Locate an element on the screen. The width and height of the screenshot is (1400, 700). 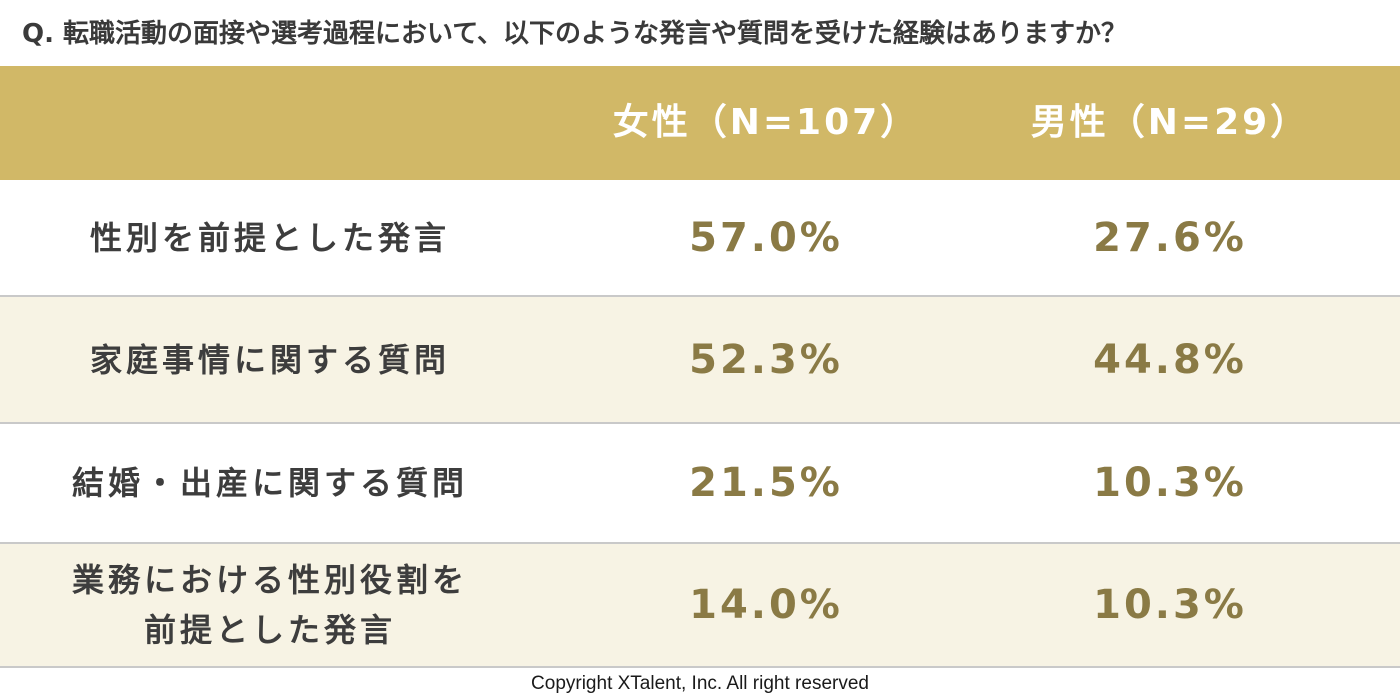
value-female: 14.0% is located at coordinates (766, 605).